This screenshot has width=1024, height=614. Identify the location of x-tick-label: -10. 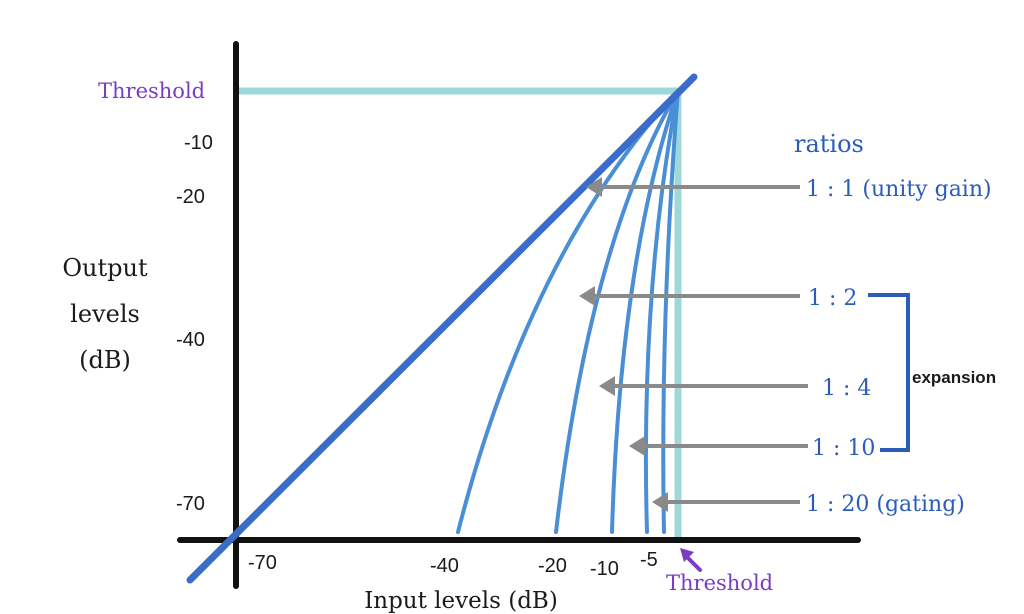
(604, 569).